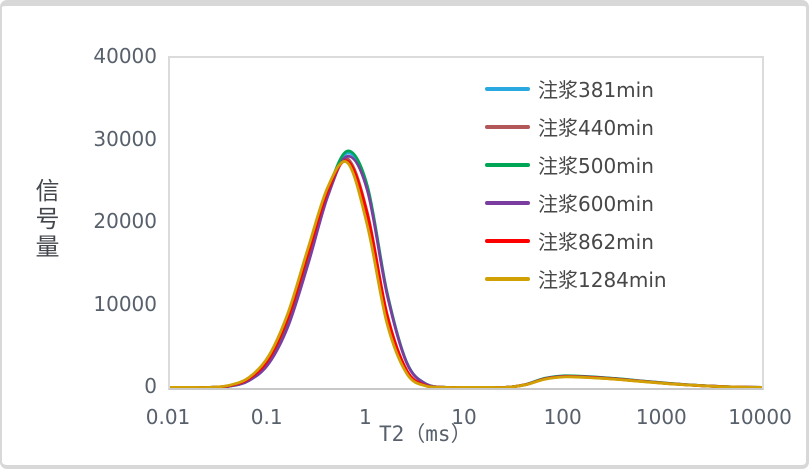 This screenshot has height=469, width=809. What do you see at coordinates (596, 204) in the screenshot?
I see `legend-label: 注浆600min` at bounding box center [596, 204].